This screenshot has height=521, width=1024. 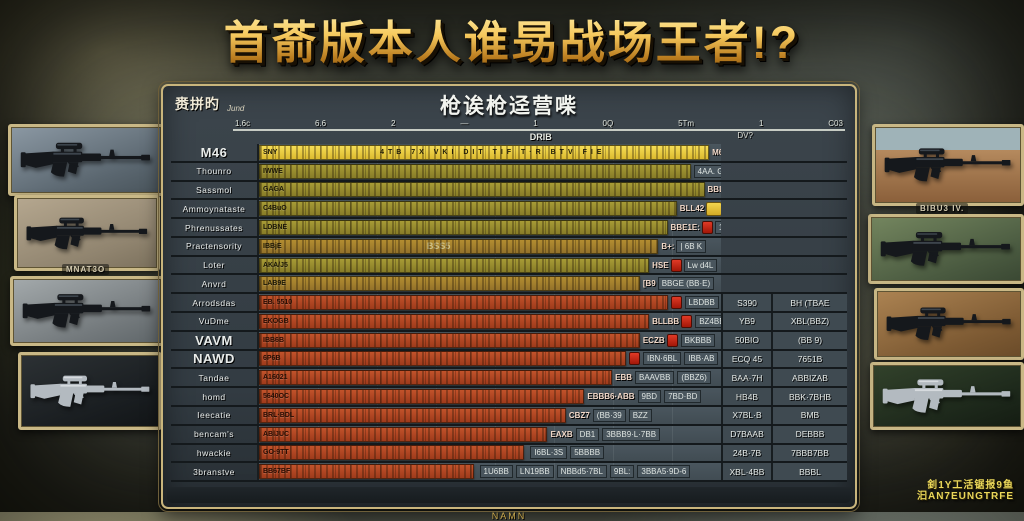 I want to click on row-bar-area: ABlJUC EAXB DB1 3BBB9·L·7BB, so click(x=489, y=434).